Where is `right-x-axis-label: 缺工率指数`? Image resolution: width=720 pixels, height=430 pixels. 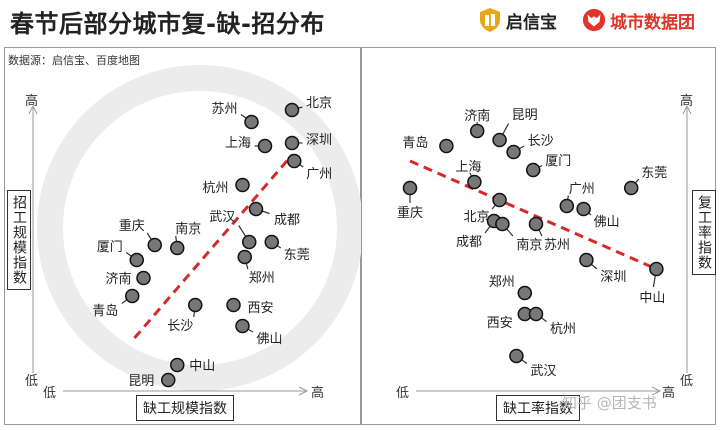 right-x-axis-label: 缺工率指数 is located at coordinates (538, 408).